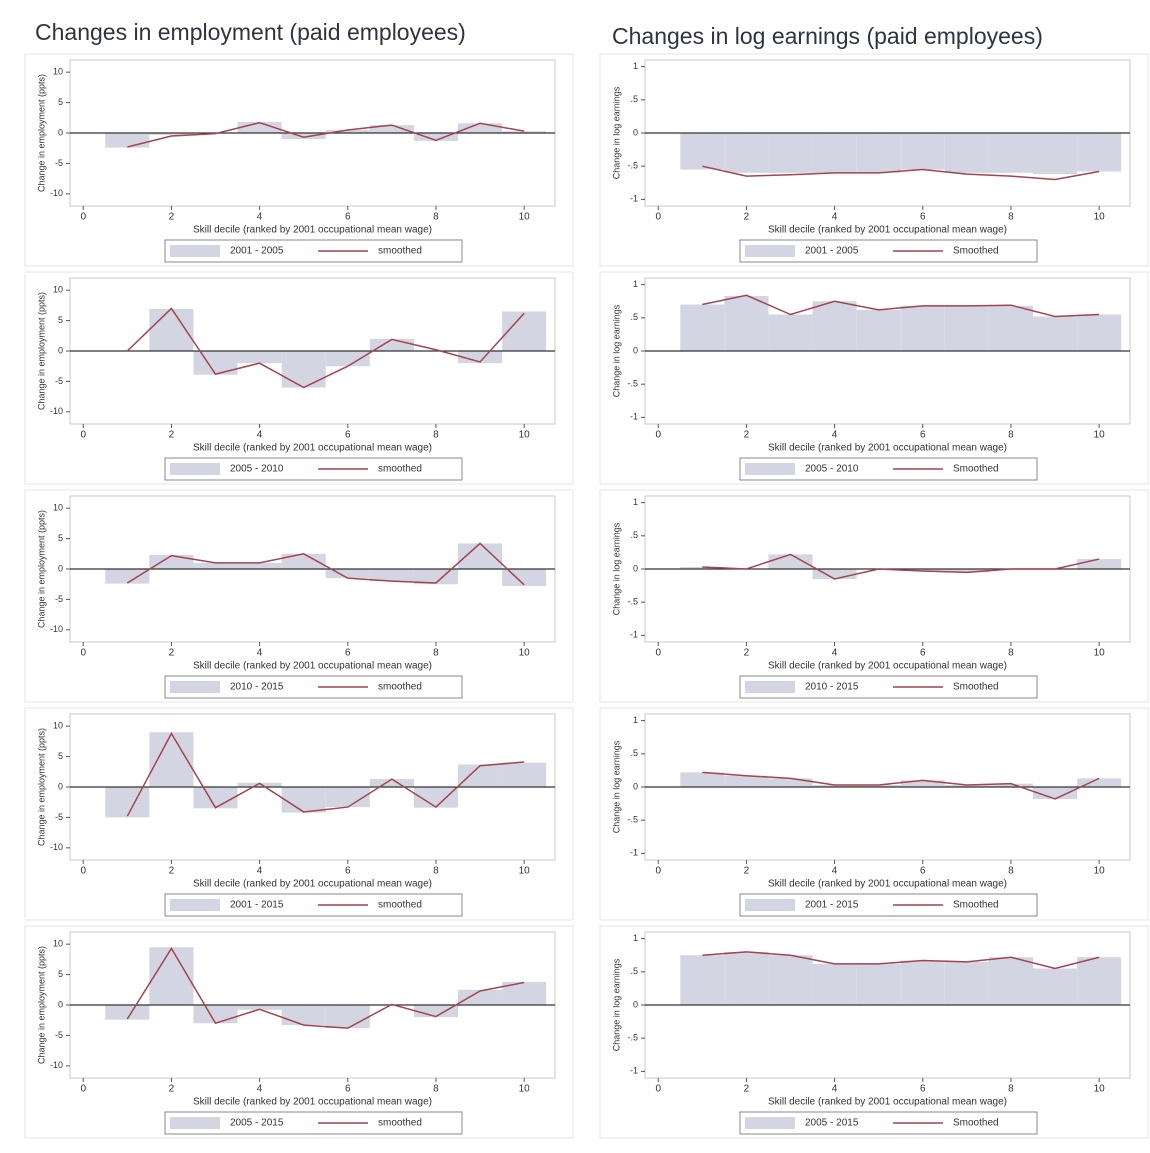 The height and width of the screenshot is (1153, 1150). I want to click on legend-swatch, so click(770, 469).